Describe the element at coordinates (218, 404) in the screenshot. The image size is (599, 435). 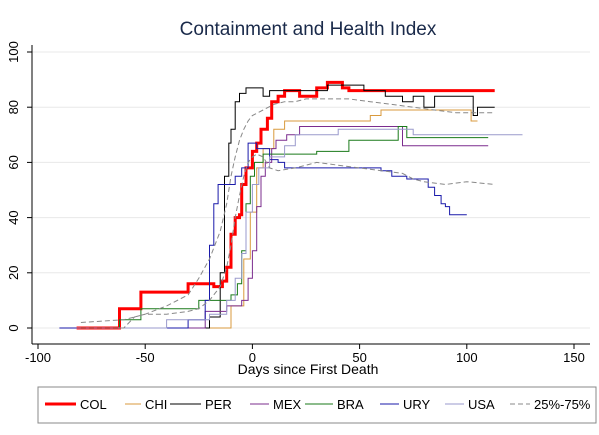
I see `legend-label: PER` at that location.